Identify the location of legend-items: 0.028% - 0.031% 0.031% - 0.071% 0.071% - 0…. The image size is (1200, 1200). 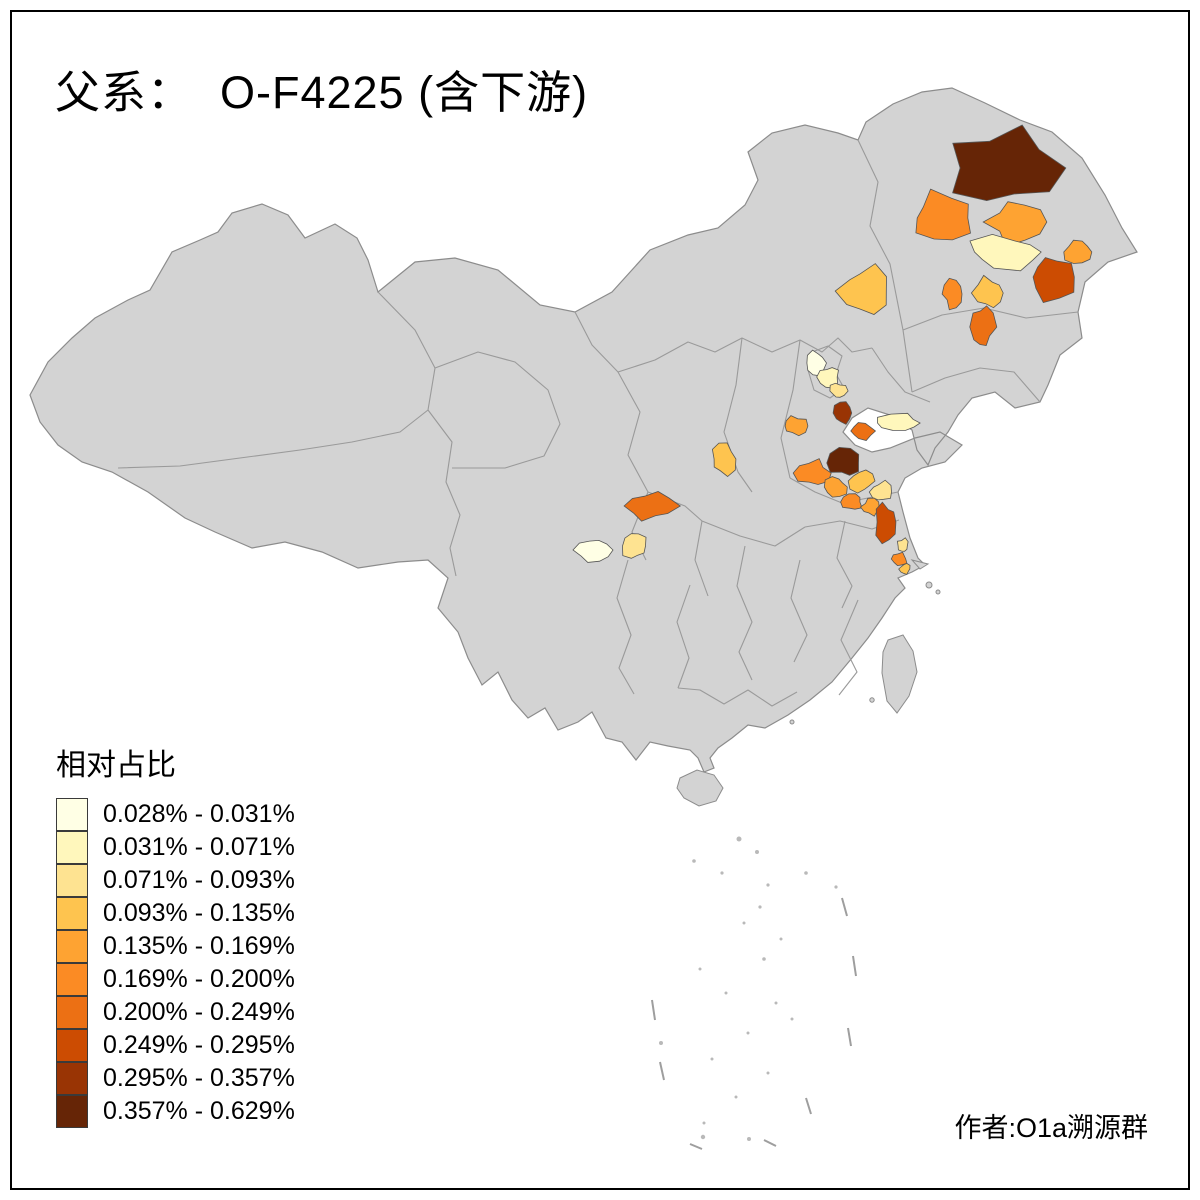
(175, 963).